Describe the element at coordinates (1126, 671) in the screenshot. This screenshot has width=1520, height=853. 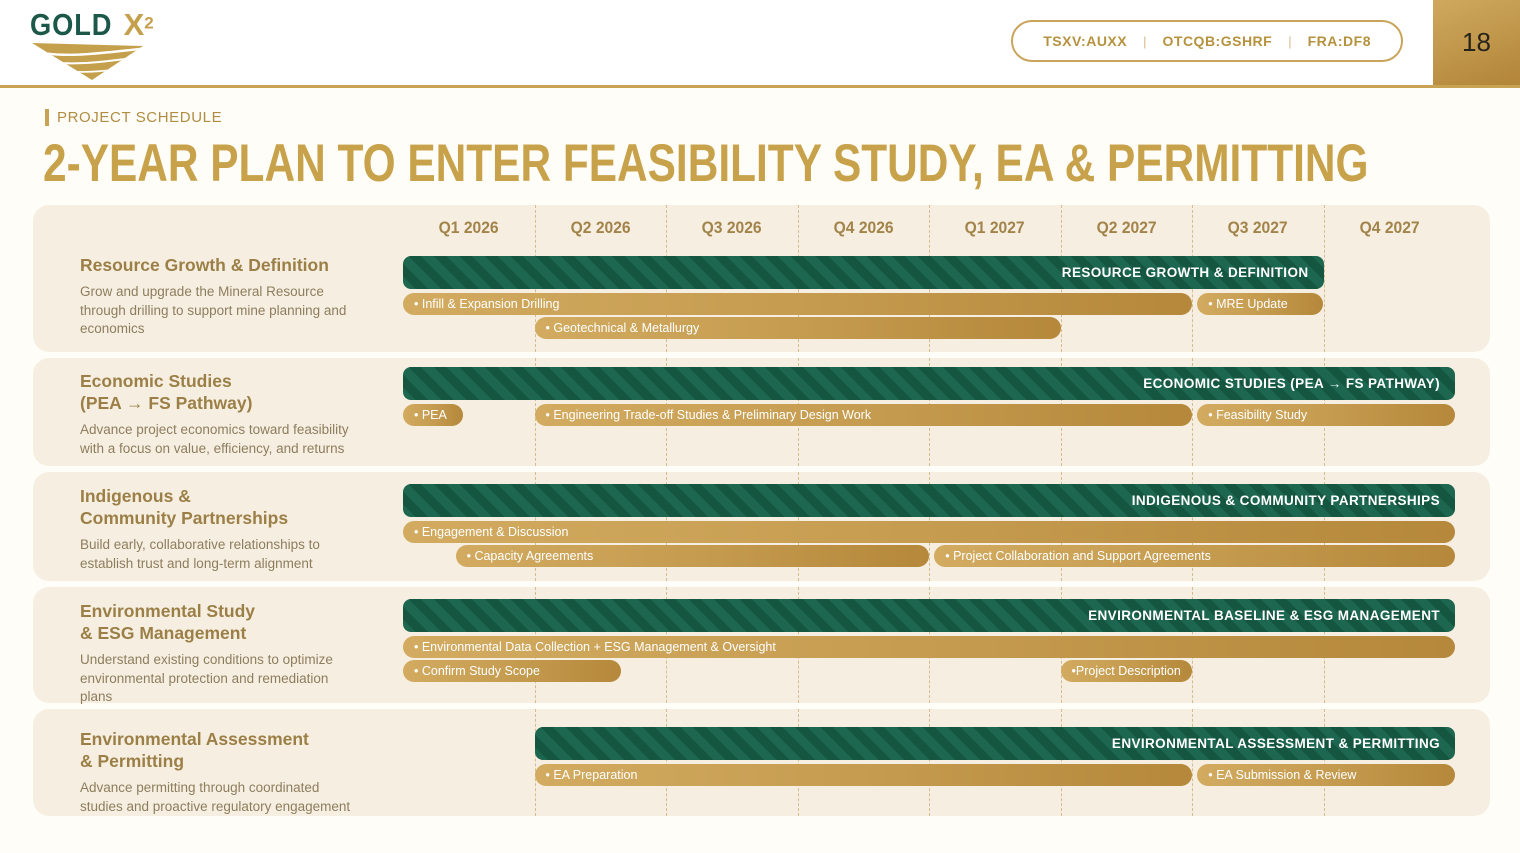
I see `task-bar: •Project Description` at that location.